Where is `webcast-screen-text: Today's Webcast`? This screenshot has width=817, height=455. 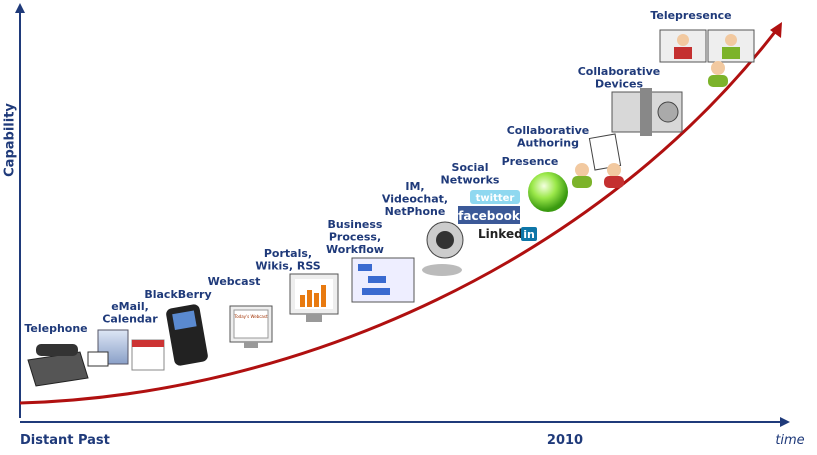
webcast-screen-text: Today's Webcast is located at coordinates (250, 316).